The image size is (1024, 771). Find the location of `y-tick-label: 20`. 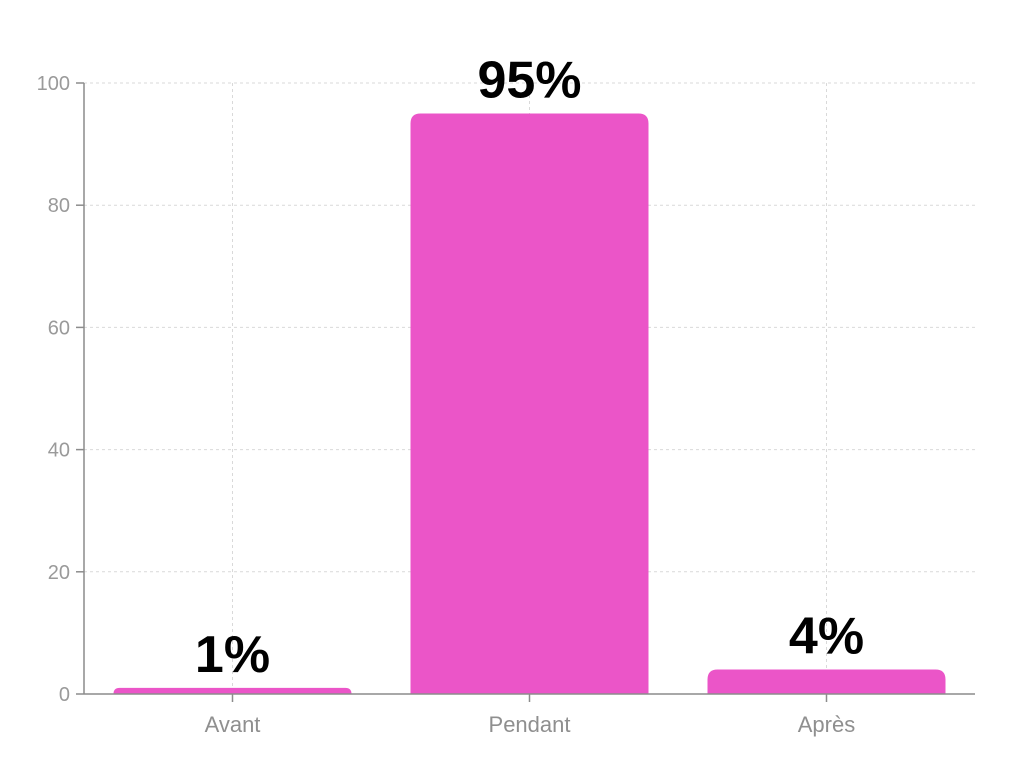

y-tick-label: 20 is located at coordinates (59, 573).